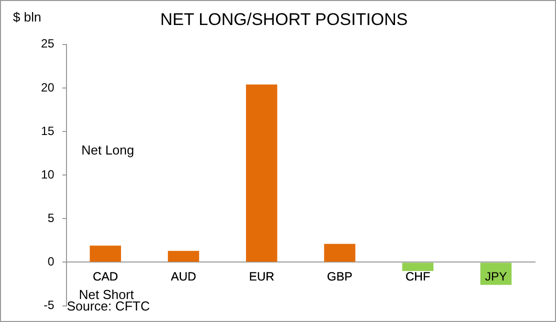 Image resolution: width=556 pixels, height=322 pixels. I want to click on chart-title: NET LONG/SHORT POSITIONS, so click(284, 19).